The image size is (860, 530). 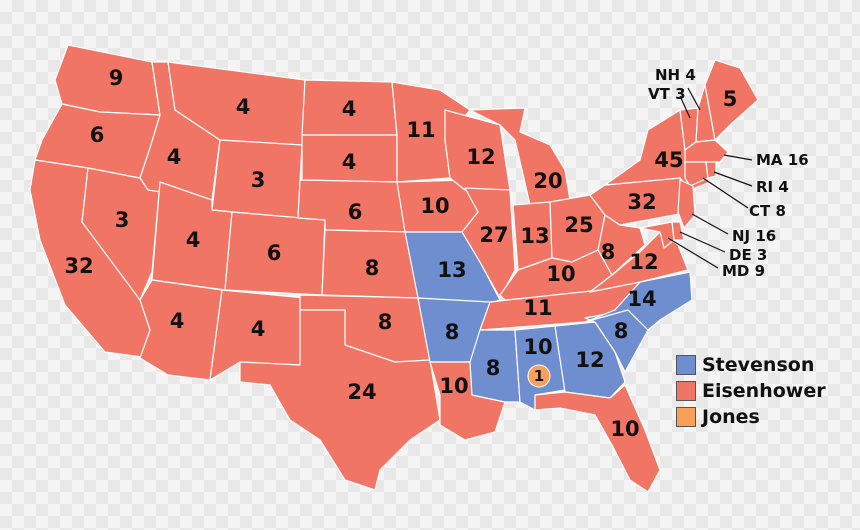 I want to click on legend: Stevenson Eisenhower Jones, so click(x=768, y=391).